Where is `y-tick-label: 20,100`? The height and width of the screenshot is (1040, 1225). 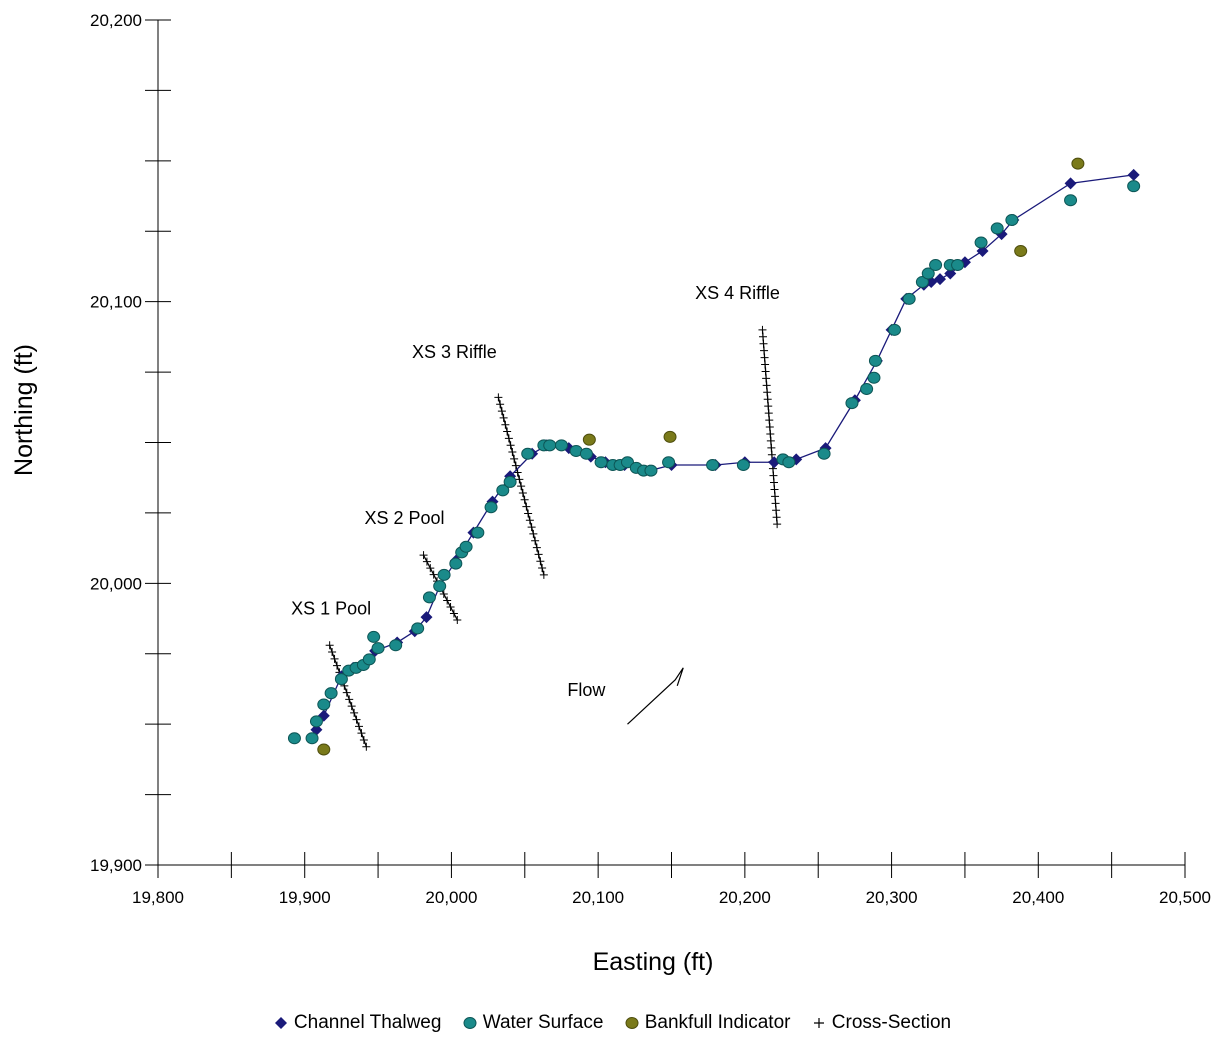 y-tick-label: 20,100 is located at coordinates (116, 302).